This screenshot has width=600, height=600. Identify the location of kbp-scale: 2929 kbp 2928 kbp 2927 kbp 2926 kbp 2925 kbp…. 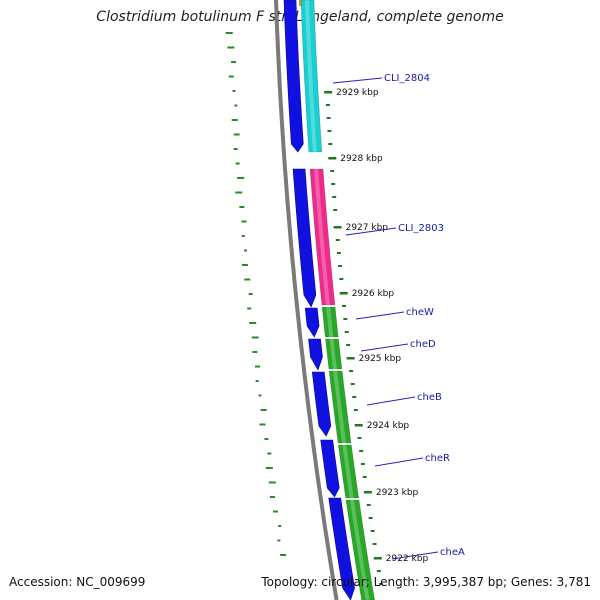
(376, 336).